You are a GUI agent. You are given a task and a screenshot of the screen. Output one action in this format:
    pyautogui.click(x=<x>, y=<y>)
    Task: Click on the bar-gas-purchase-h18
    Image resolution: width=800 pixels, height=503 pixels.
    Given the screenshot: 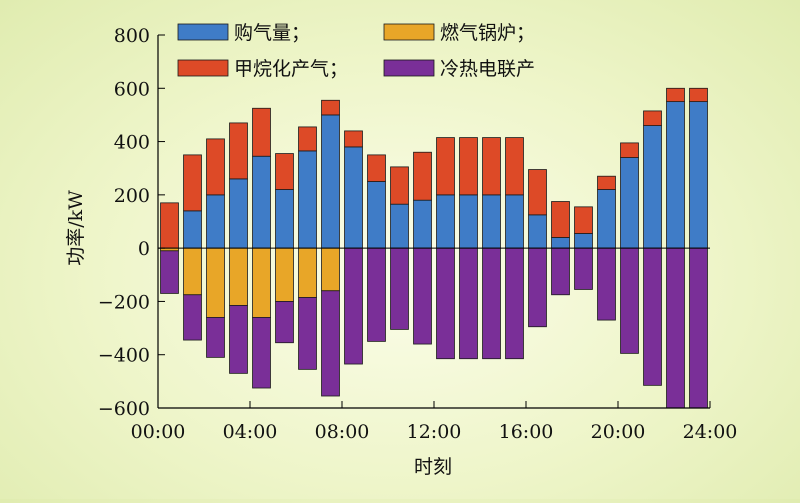 What is the action you would take?
    pyautogui.click(x=560, y=243)
    